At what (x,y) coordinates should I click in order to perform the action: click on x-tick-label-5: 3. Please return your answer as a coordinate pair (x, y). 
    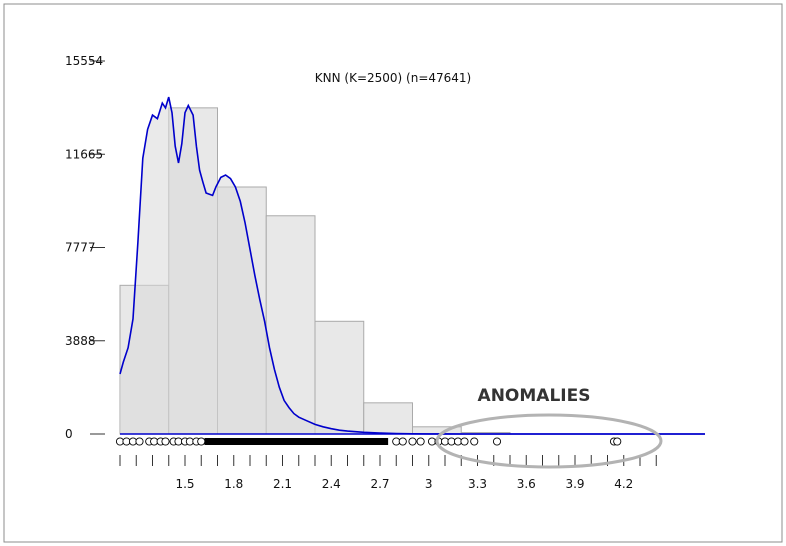
    Looking at the image, I should click on (429, 484).